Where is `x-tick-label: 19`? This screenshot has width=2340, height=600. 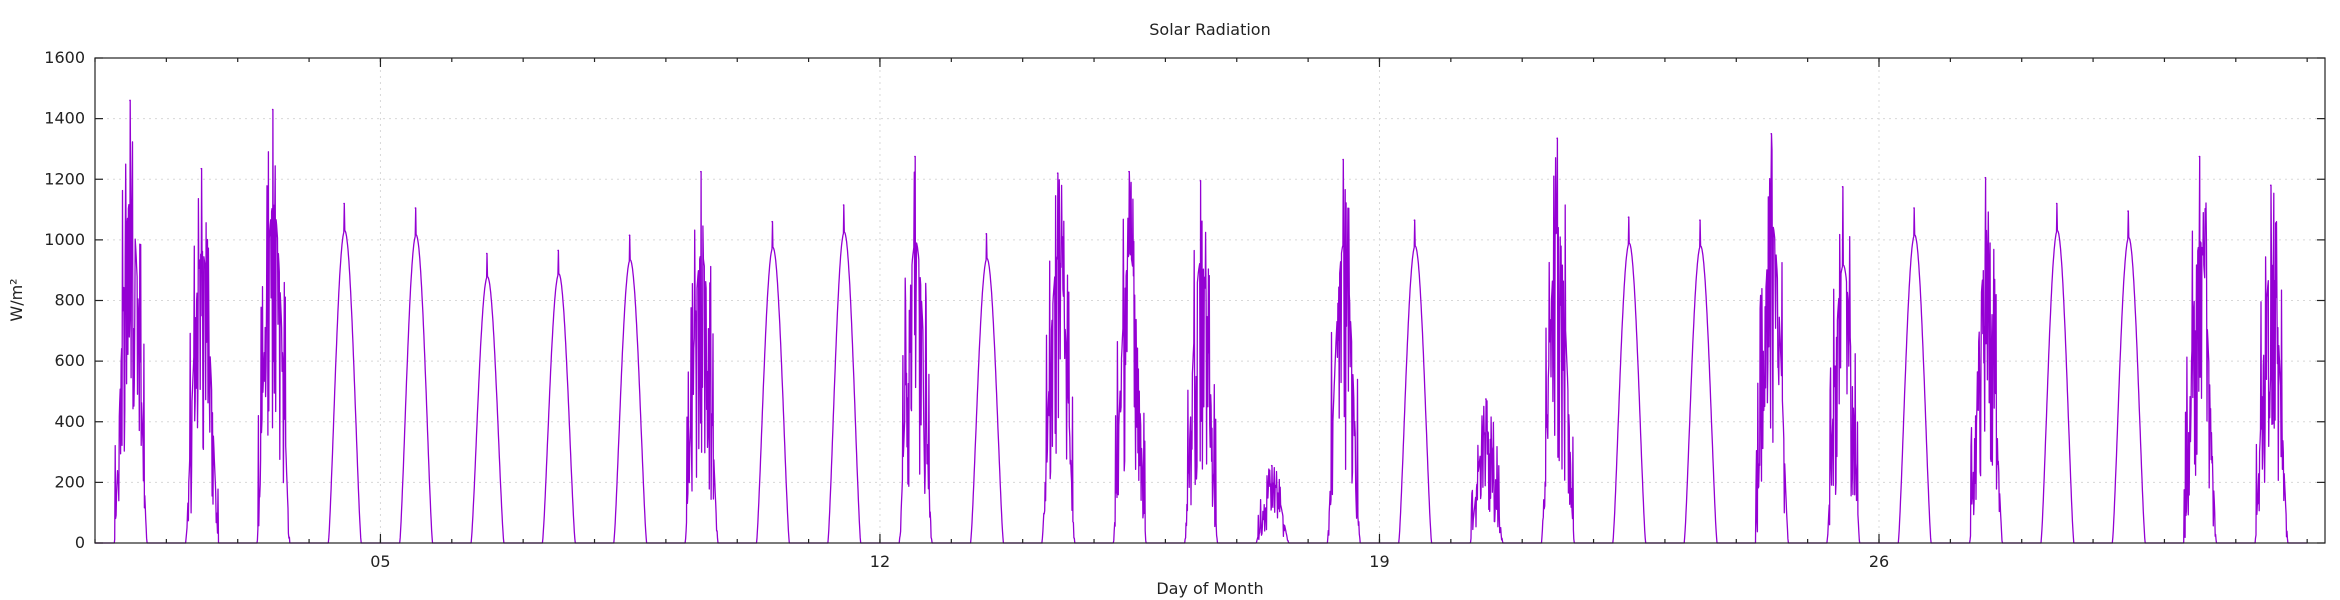 x-tick-label: 19 is located at coordinates (1379, 561).